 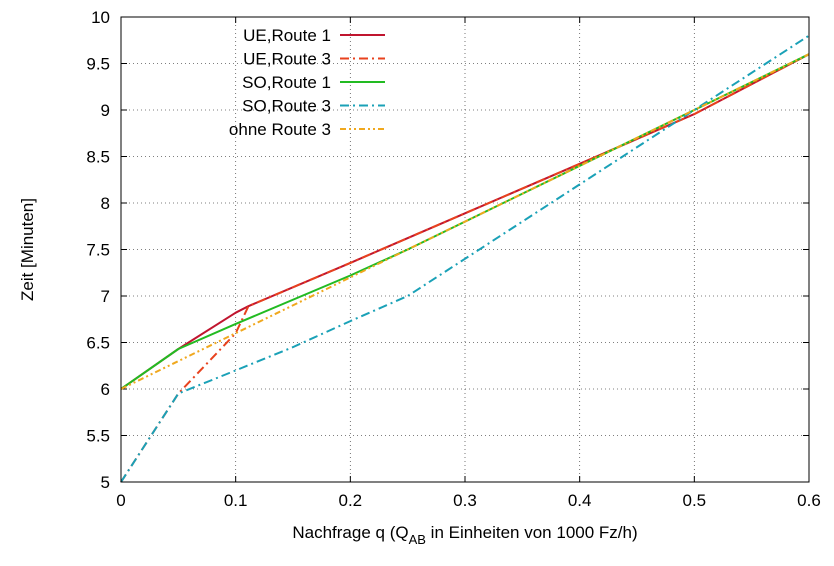 I want to click on x-tick-label: 0.5, so click(x=695, y=500).